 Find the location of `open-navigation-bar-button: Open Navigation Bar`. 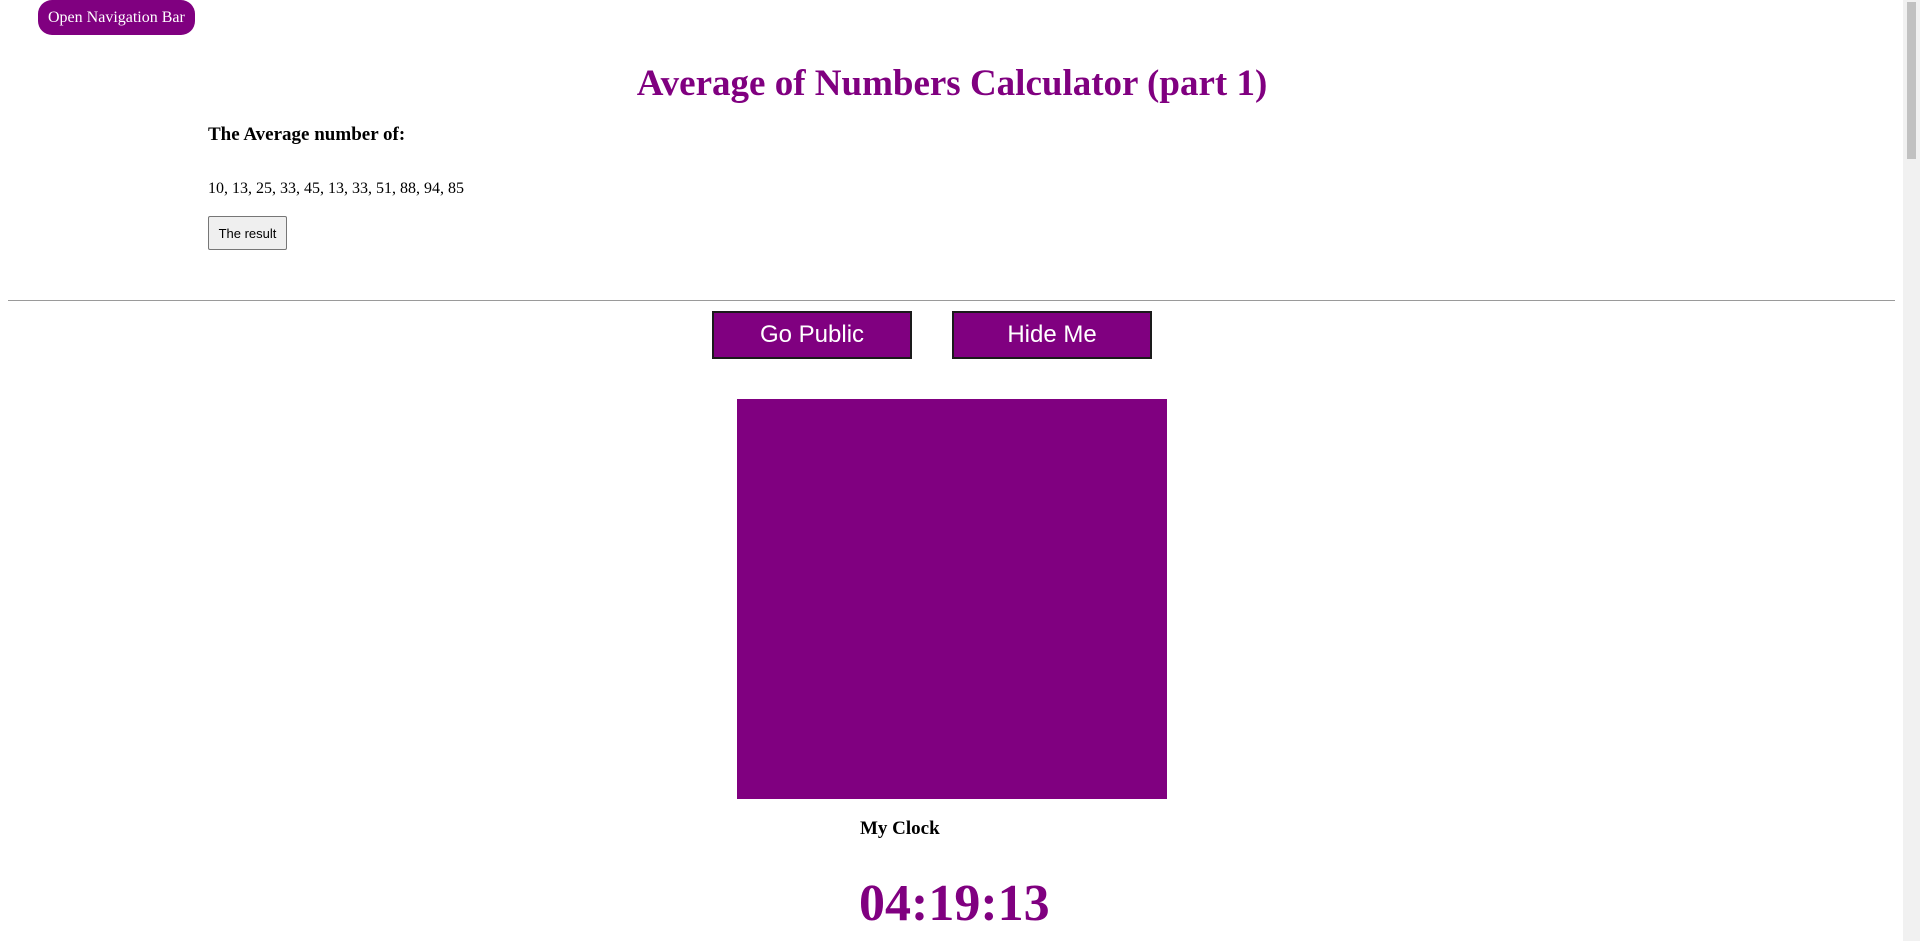

open-navigation-bar-button: Open Navigation Bar is located at coordinates (116, 17).